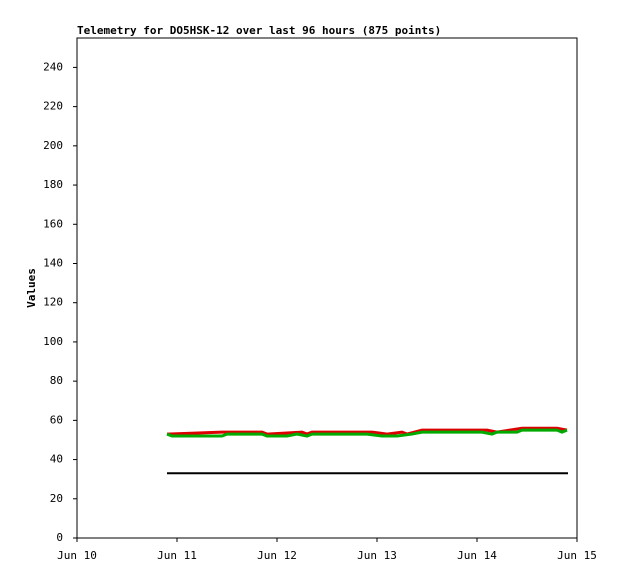 This screenshot has height=583, width=618. What do you see at coordinates (56, 419) in the screenshot?
I see `y-tick-label: 60` at bounding box center [56, 419].